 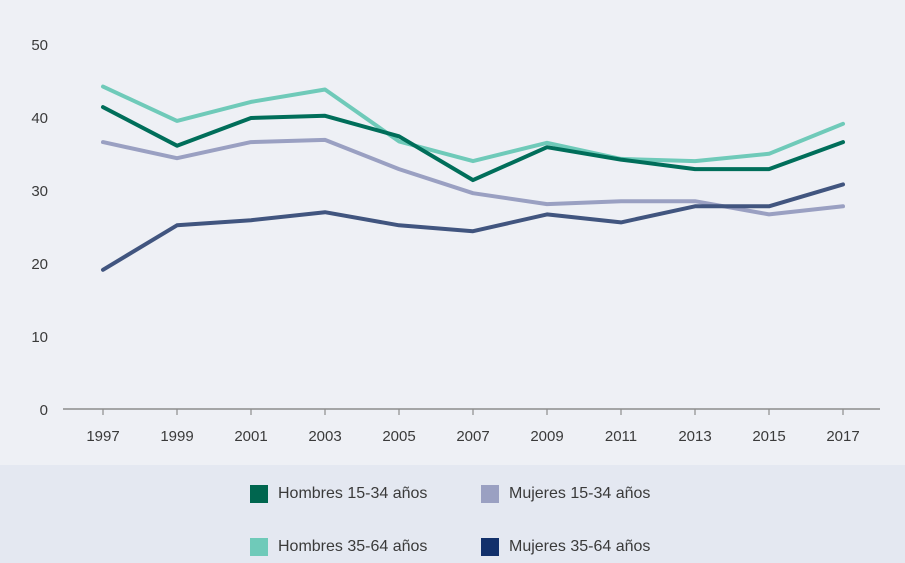 I want to click on x-tick-label: 2011, so click(x=621, y=436).